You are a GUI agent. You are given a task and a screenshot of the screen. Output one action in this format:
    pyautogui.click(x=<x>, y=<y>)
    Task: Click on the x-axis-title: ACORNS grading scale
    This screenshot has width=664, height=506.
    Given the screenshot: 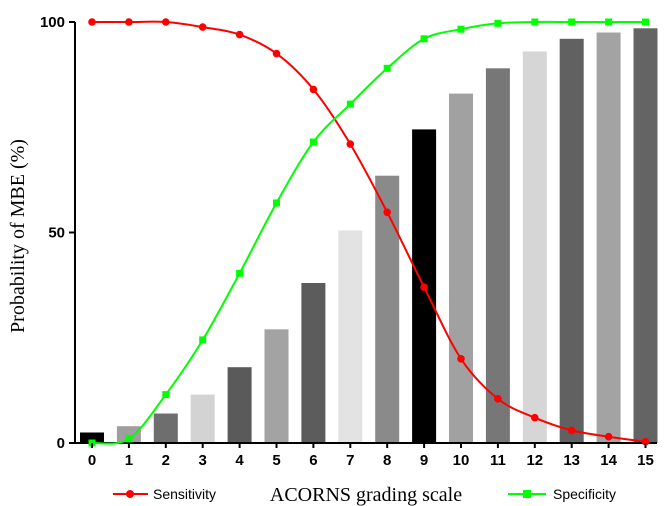 What is the action you would take?
    pyautogui.click(x=366, y=495)
    